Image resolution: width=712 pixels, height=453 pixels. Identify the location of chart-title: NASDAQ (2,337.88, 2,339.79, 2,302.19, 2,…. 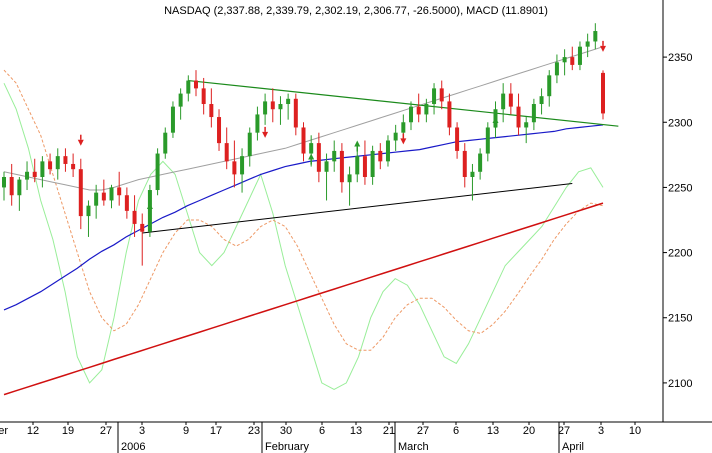
(356, 11).